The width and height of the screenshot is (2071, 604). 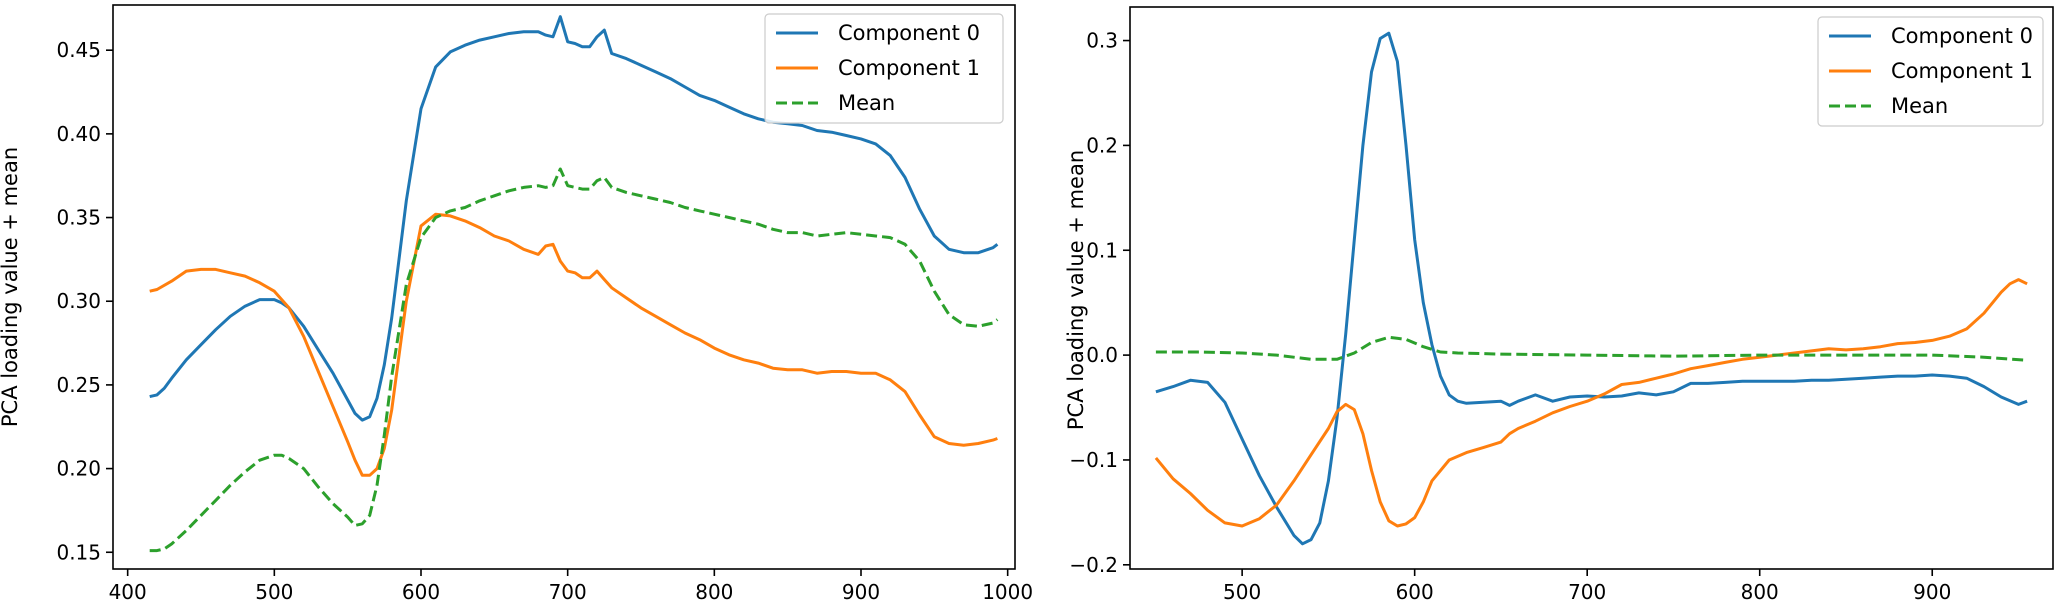 I want to click on chart-left-x-tick-label: 1000, so click(x=1007, y=592).